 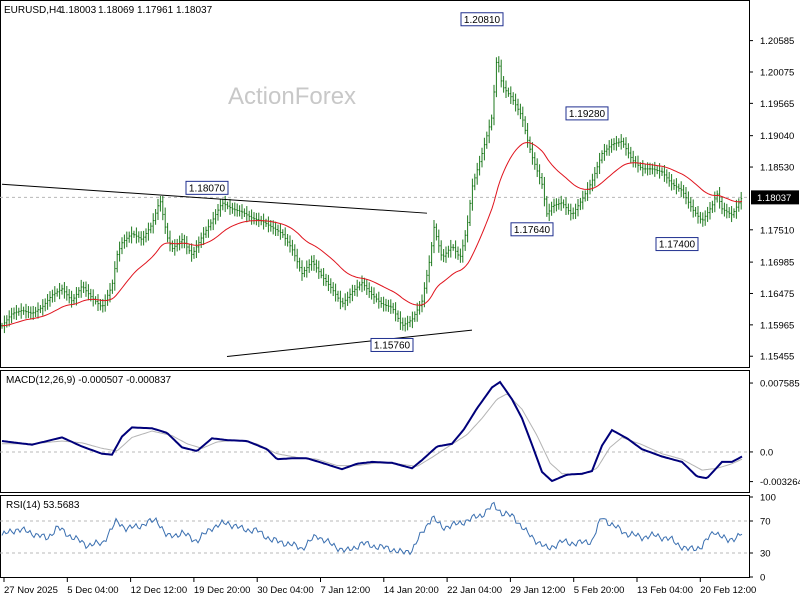 What do you see at coordinates (33, 10) in the screenshot?
I see `header-symbol: EURUSD,H4` at bounding box center [33, 10].